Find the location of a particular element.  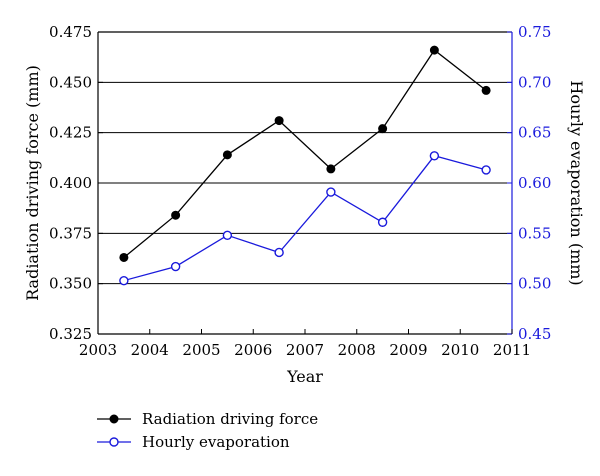

x-tick-label: 2008 is located at coordinates (357, 350).